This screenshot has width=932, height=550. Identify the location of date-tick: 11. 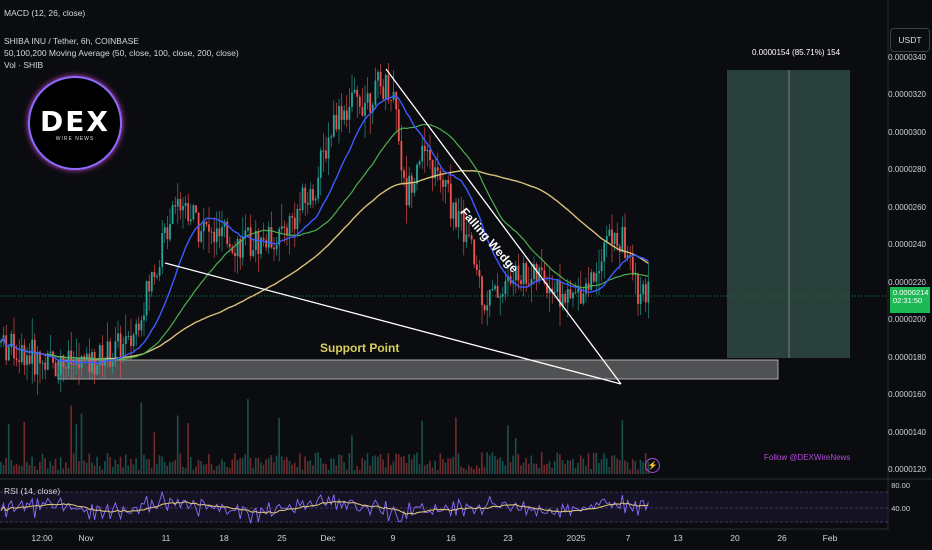
(166, 538).